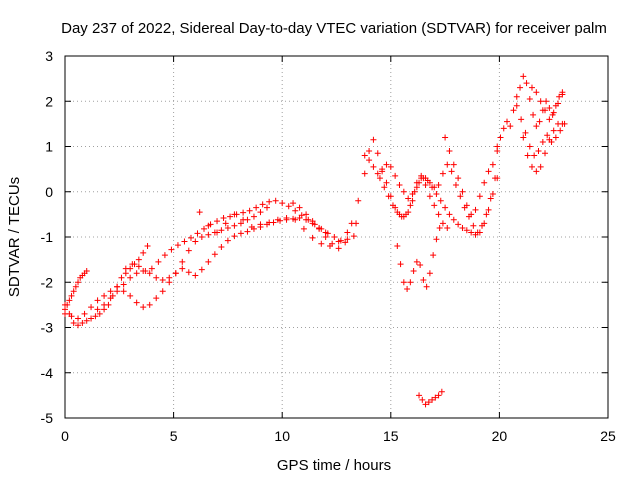  What do you see at coordinates (65, 436) in the screenshot?
I see `x-tick-label: 0` at bounding box center [65, 436].